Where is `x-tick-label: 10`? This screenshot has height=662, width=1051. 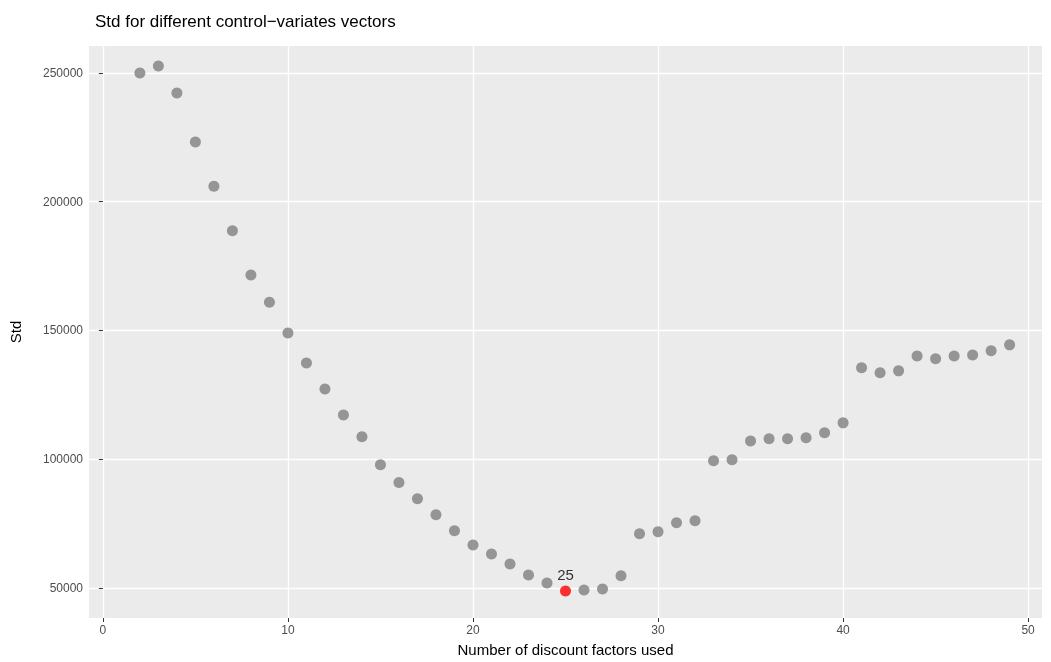 x-tick-label: 10 is located at coordinates (288, 630).